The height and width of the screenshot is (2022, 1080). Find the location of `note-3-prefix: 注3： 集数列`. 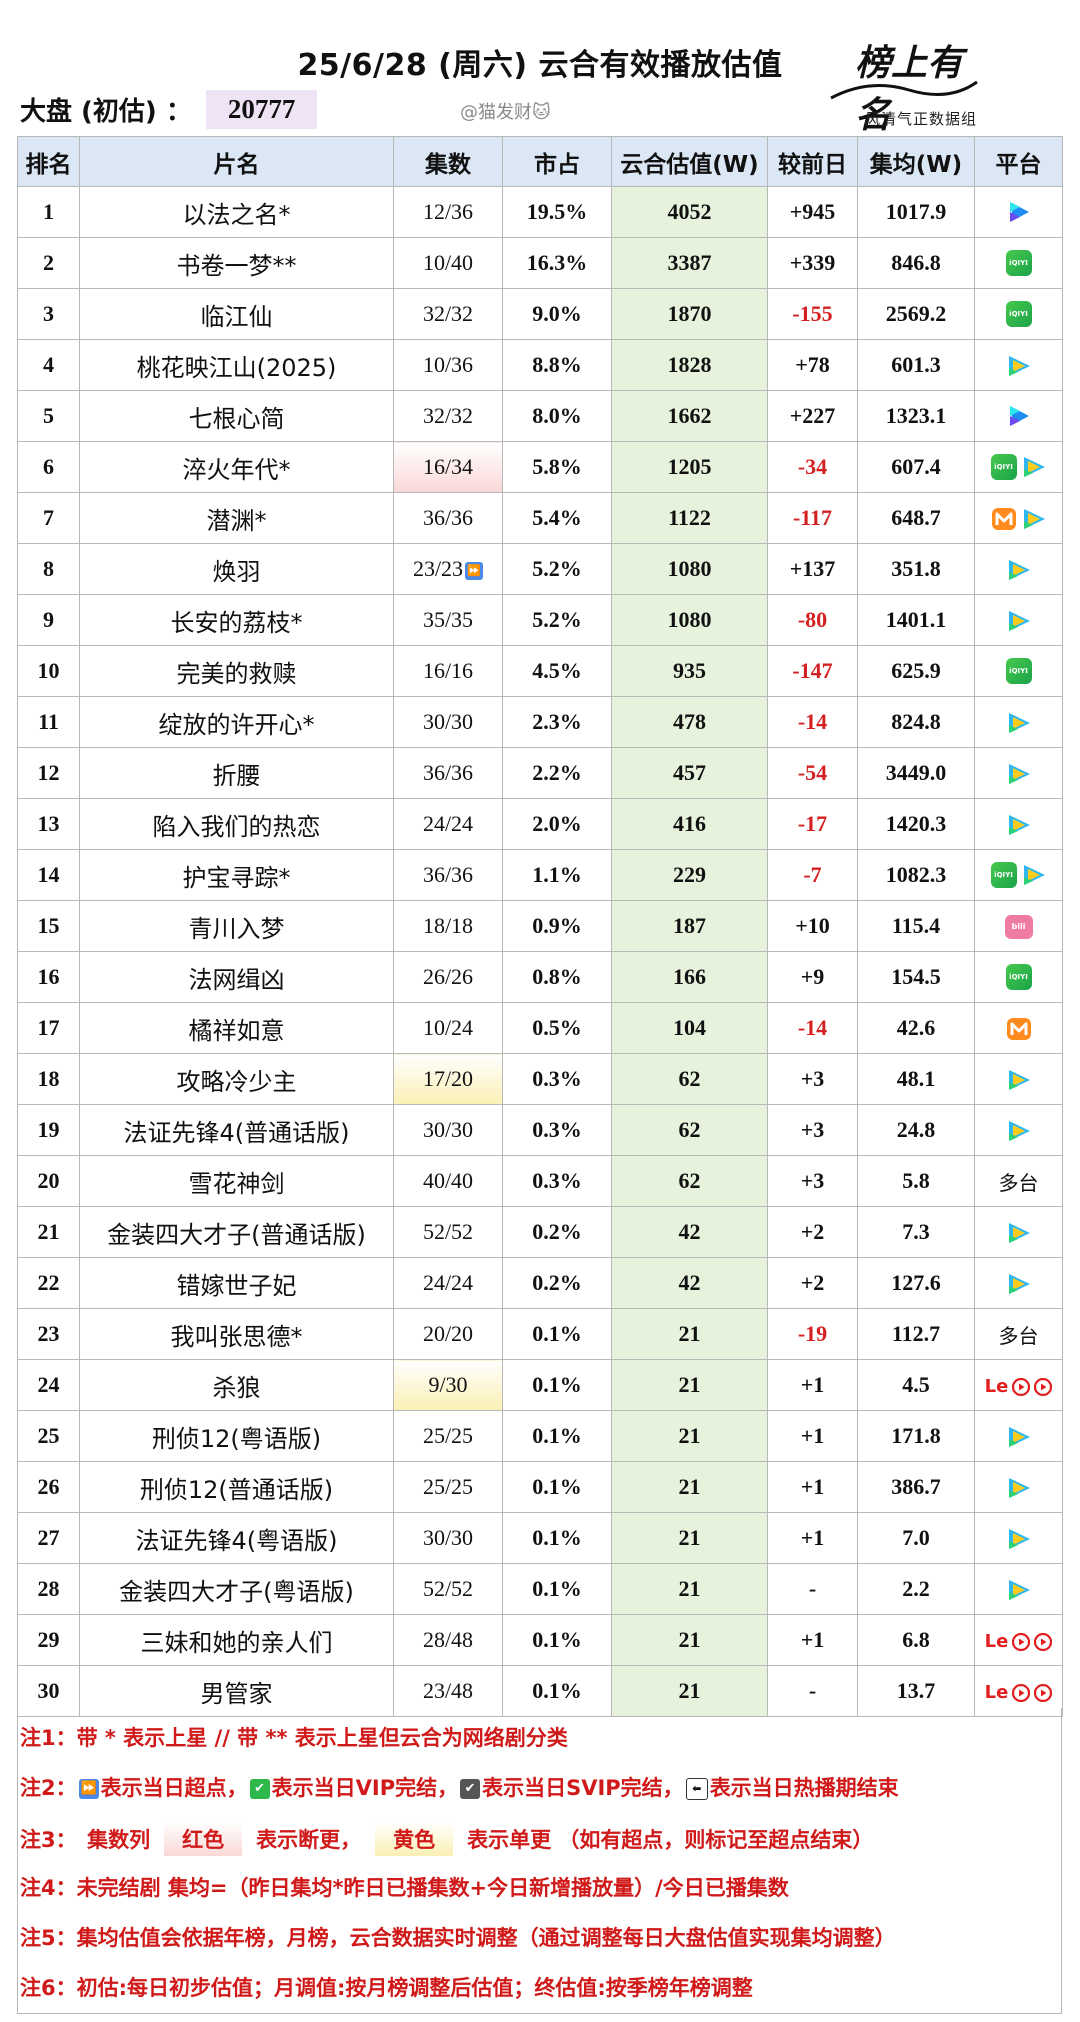

note-3-prefix: 注3： 集数列 is located at coordinates (85, 1840).